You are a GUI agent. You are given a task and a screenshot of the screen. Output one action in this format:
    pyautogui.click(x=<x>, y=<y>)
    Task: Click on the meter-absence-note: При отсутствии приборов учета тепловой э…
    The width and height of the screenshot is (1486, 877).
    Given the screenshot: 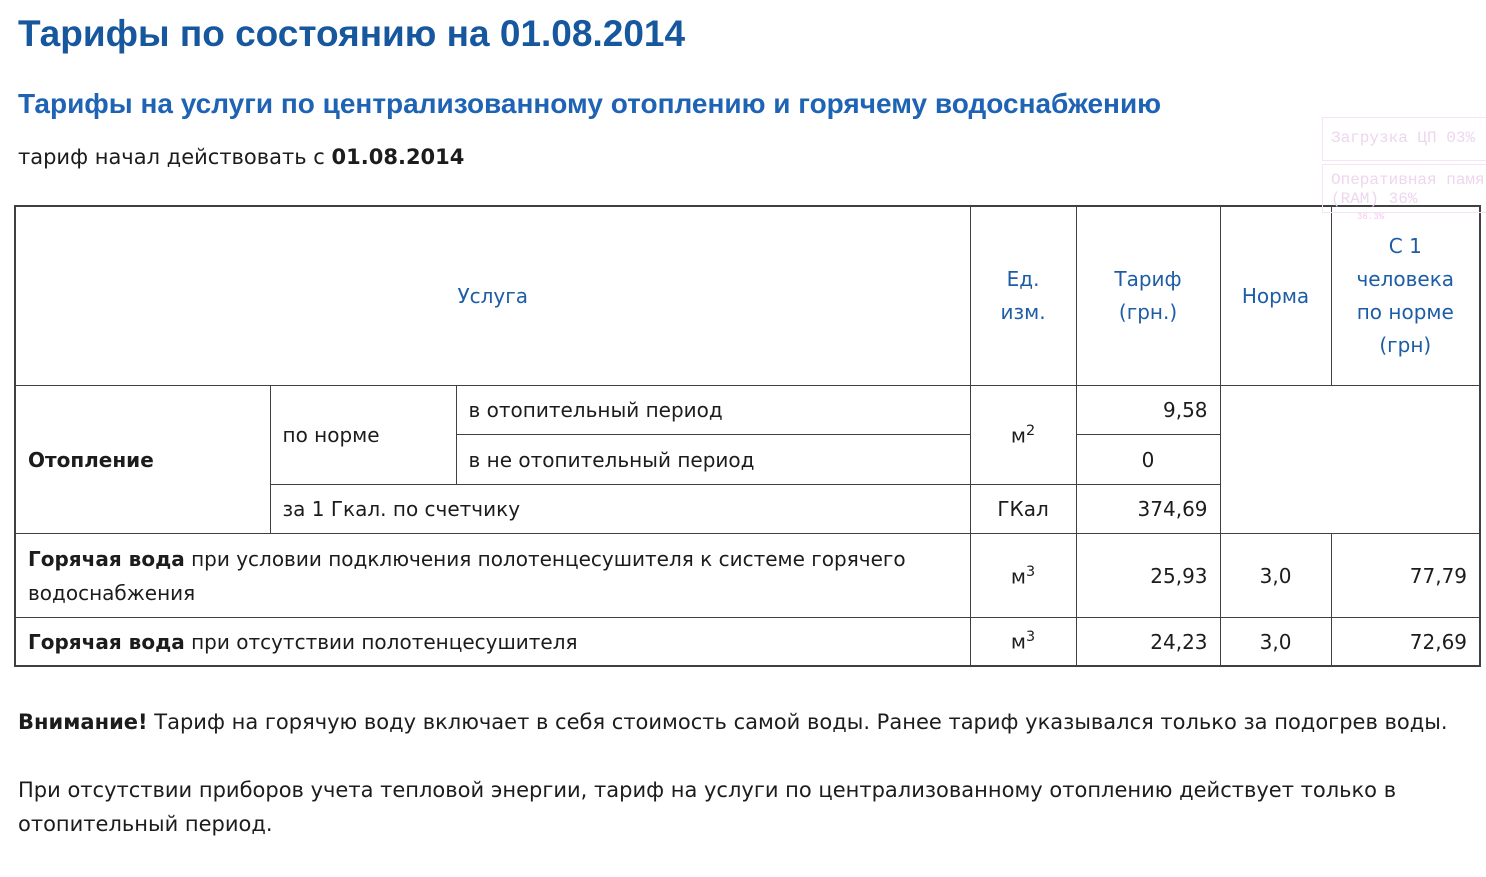 What is the action you would take?
    pyautogui.click(x=707, y=806)
    